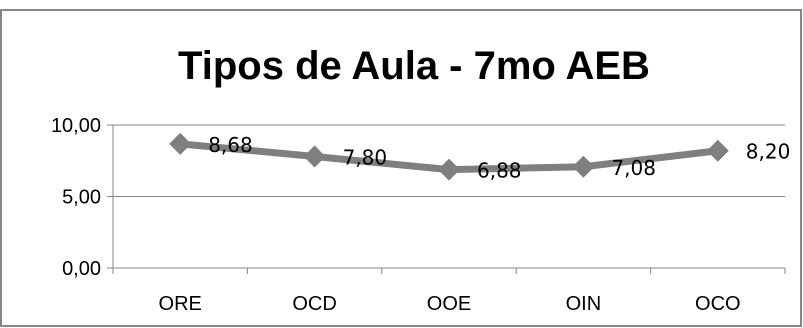  Describe the element at coordinates (768, 152) in the screenshot. I see `data-label: 8,20` at that location.